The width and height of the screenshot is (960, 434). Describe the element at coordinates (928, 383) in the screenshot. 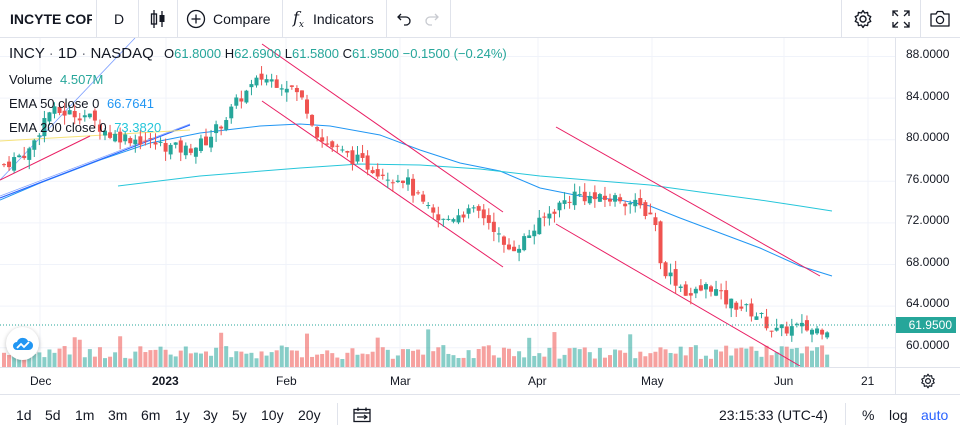

I see `time-axis-gear-icon` at that location.